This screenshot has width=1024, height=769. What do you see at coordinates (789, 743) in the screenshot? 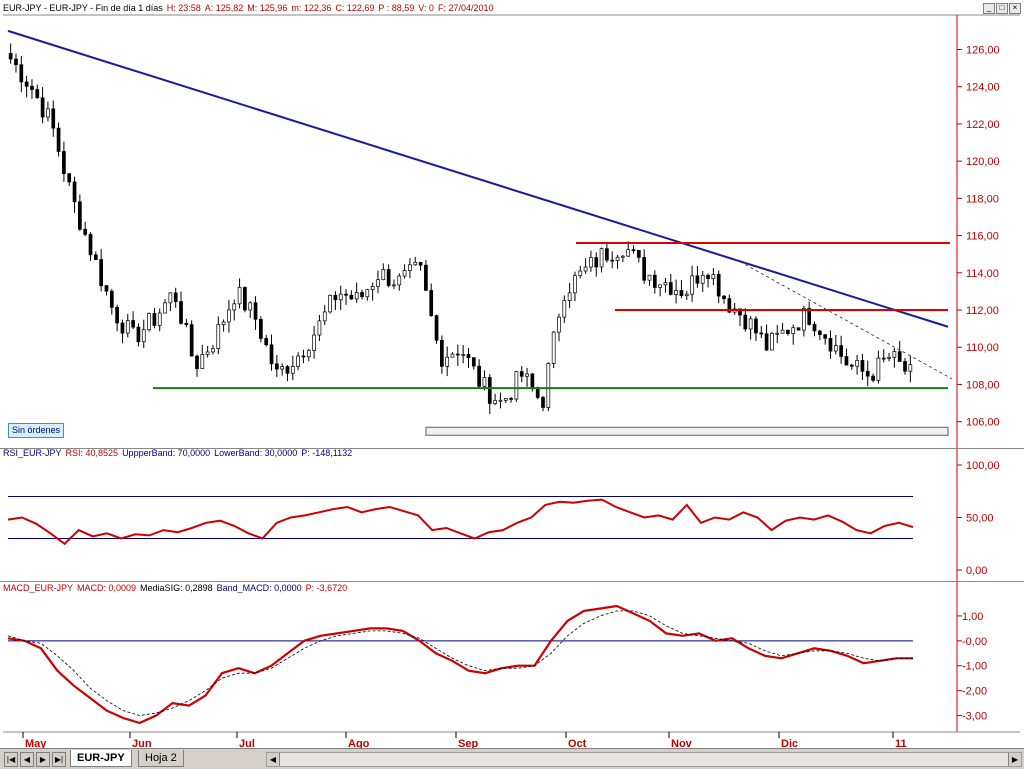
I see `x-tick-label: Dic` at bounding box center [789, 743].